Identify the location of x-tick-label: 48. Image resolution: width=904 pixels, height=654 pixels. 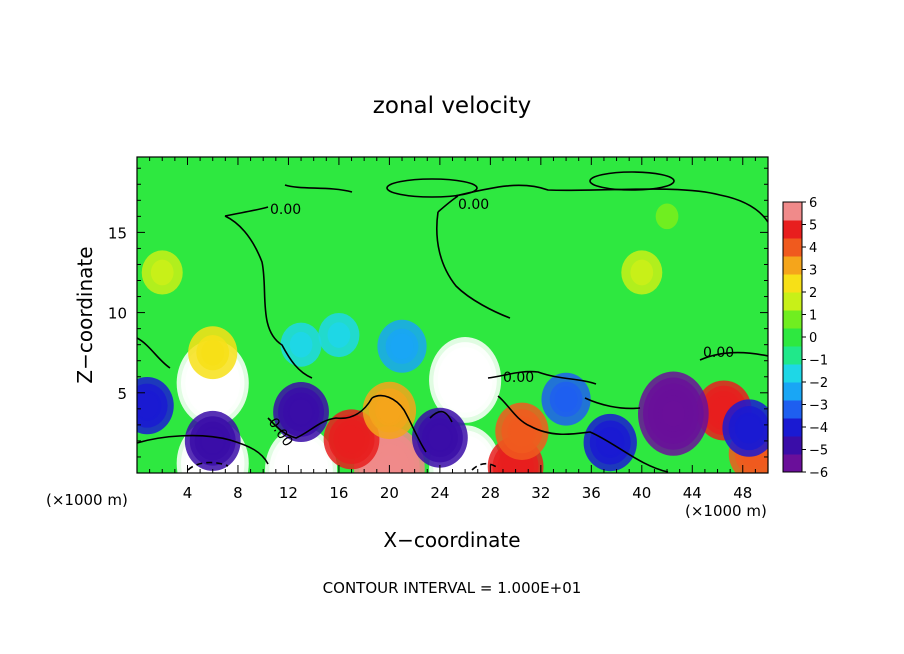
(742, 493).